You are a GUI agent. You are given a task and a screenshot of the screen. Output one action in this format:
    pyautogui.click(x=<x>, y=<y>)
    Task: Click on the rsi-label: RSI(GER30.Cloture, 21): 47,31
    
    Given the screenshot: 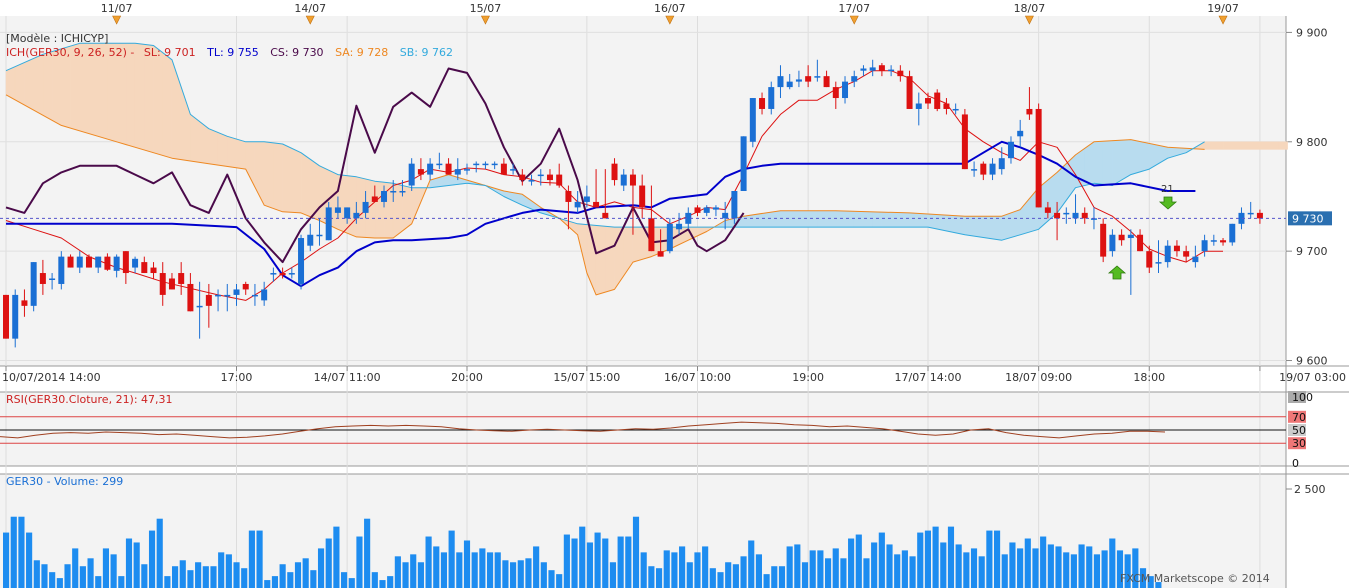 What is the action you would take?
    pyautogui.click(x=89, y=399)
    